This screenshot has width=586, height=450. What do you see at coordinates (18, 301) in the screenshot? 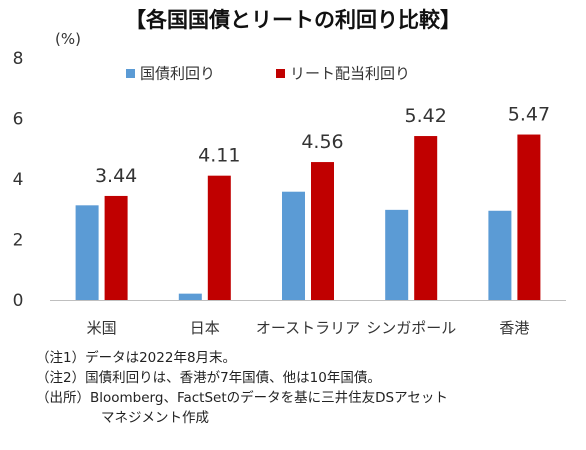
I see `y-tick-label: 0` at bounding box center [18, 301].